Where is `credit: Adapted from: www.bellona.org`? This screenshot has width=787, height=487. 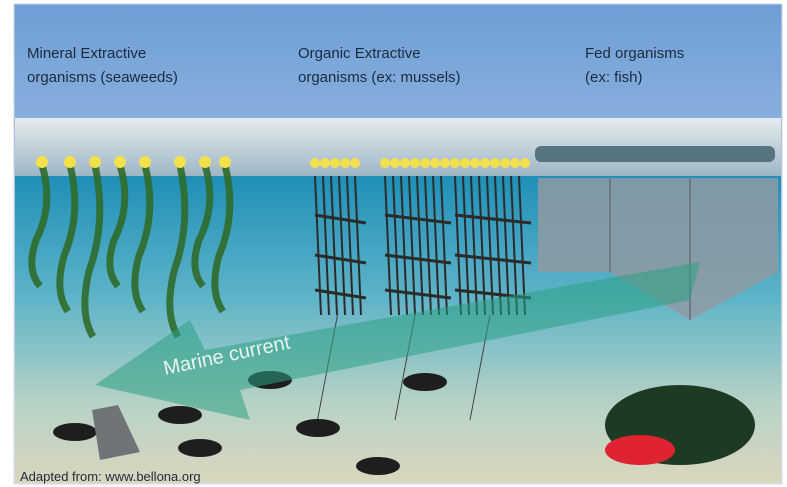 credit: Adapted from: www.bellona.org is located at coordinates (110, 476).